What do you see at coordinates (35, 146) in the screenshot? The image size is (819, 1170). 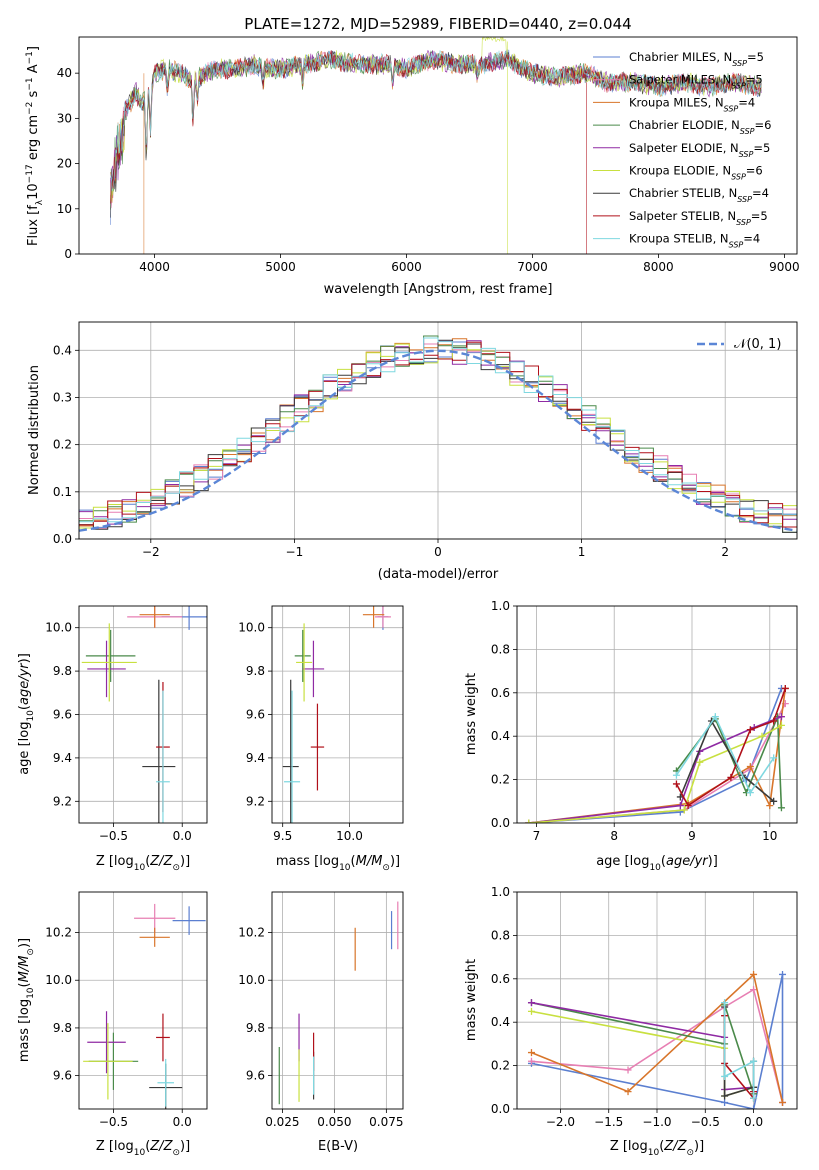 I see `y-axis-label: Flux [fλ10−17 erg cm−2 s−1 A−1]` at bounding box center [35, 146].